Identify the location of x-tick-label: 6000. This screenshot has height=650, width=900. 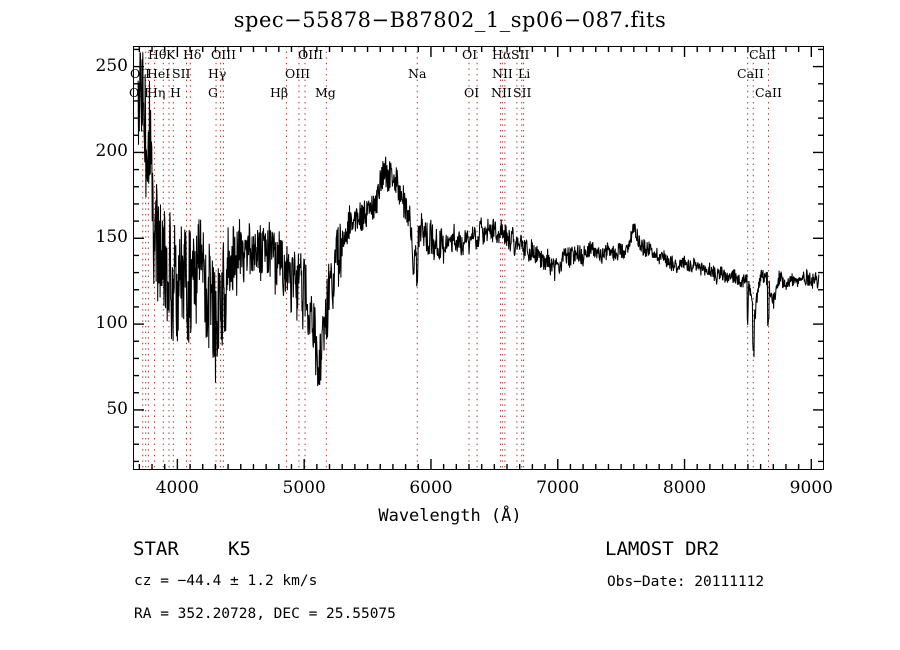
(431, 488).